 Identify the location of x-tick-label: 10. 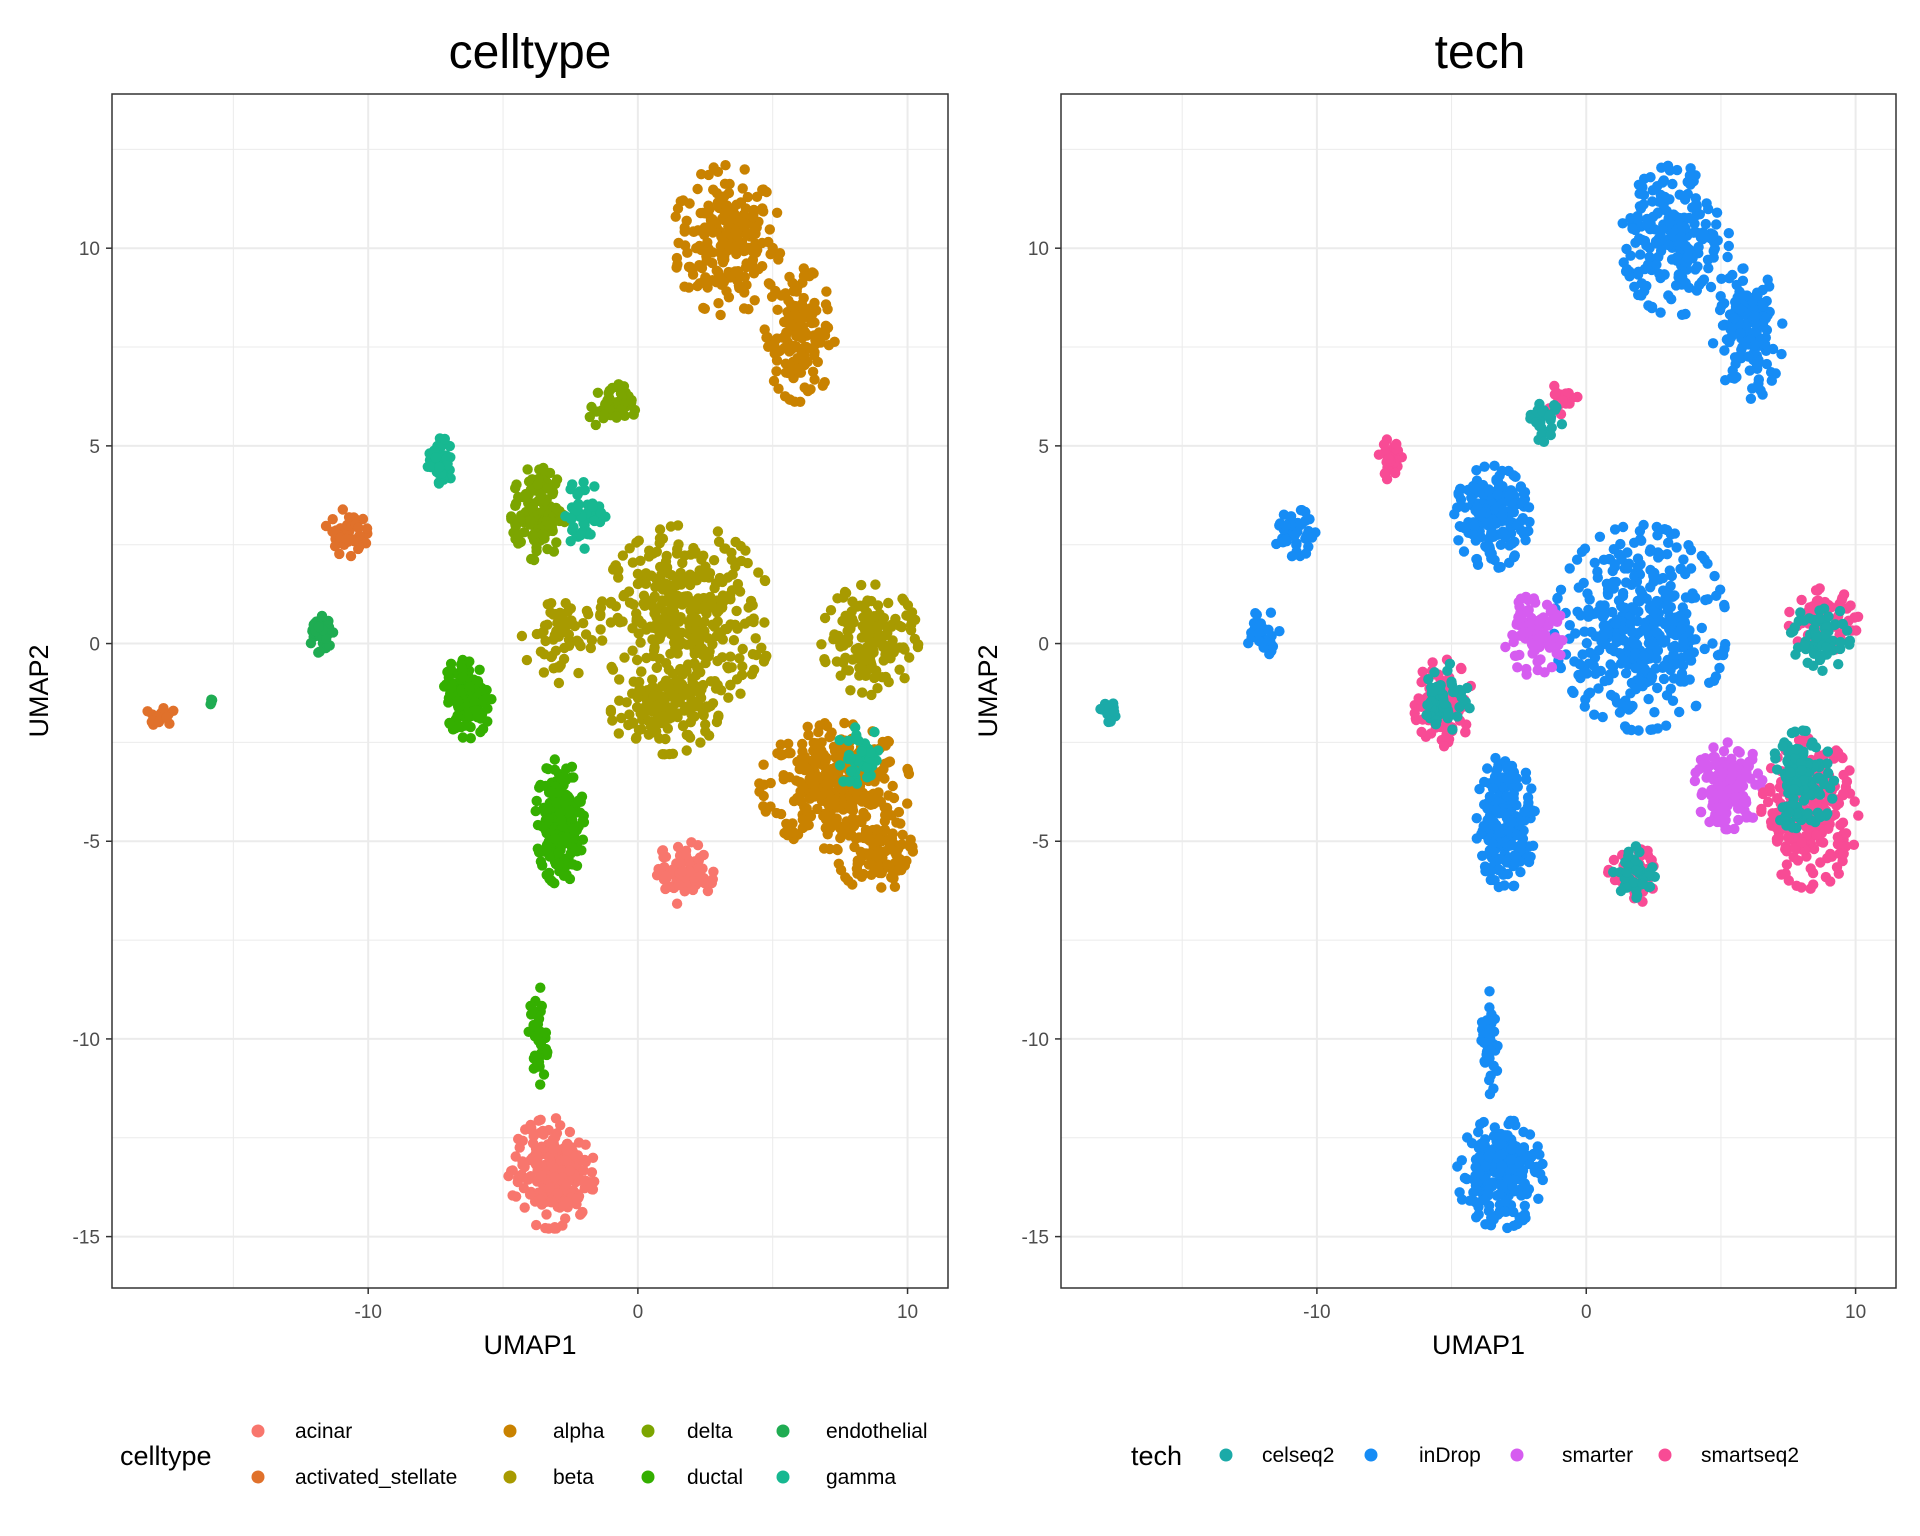
(907, 1312).